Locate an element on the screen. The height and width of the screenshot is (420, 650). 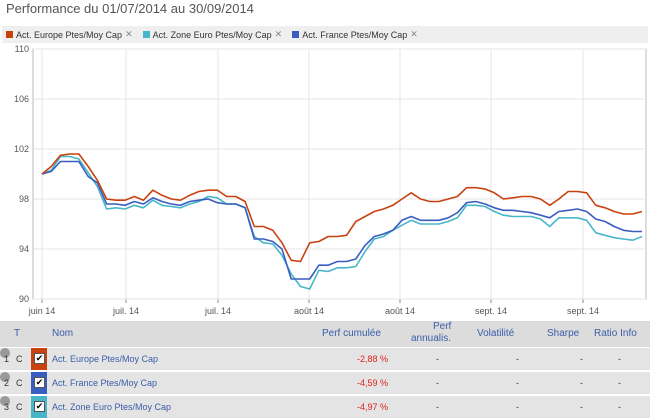
page-title: Performance du 01/07/2014 au 30/09/2014 is located at coordinates (130, 8).